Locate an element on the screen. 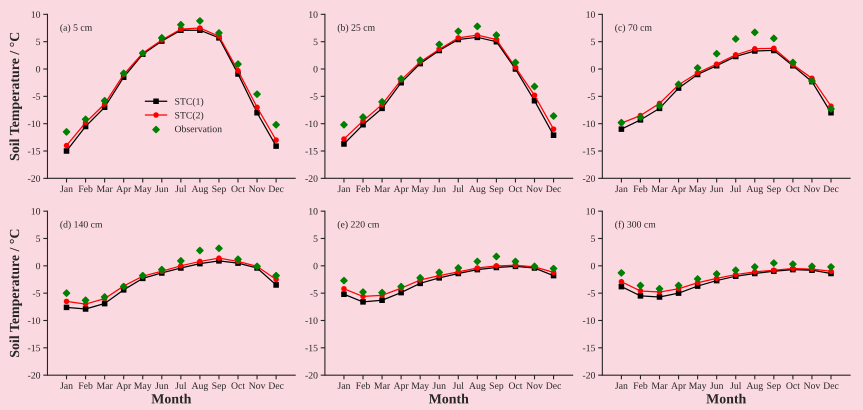  annotation: (f) 300 cm is located at coordinates (635, 225).